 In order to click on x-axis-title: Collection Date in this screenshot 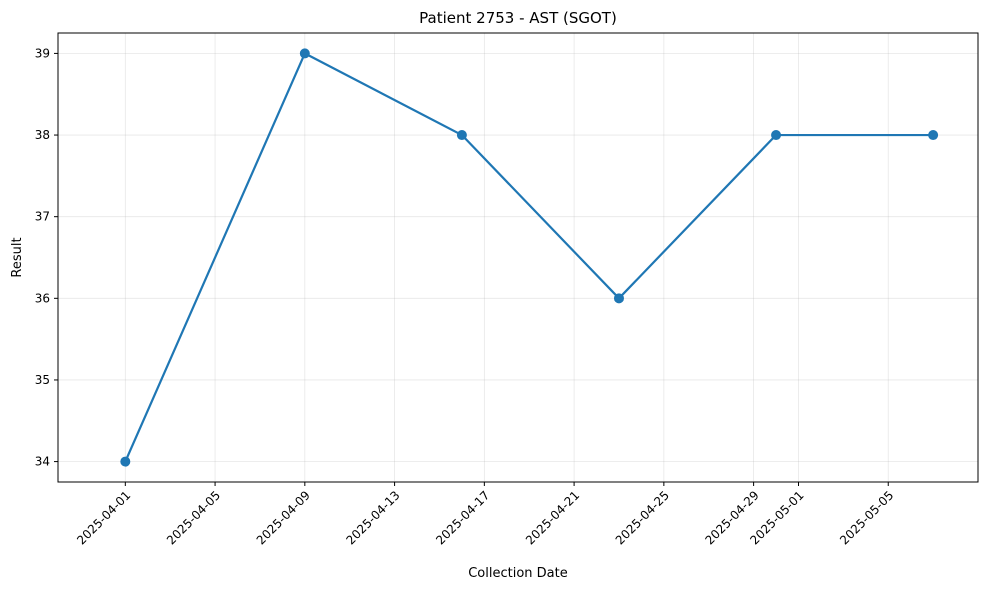, I will do `click(518, 573)`.